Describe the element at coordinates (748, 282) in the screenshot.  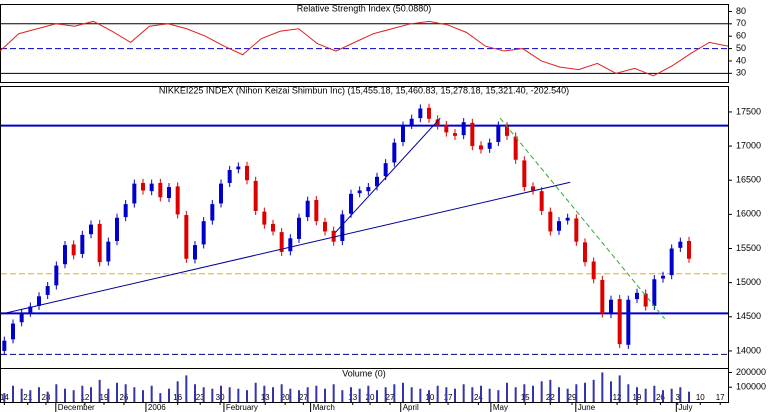
I see `y-tick-label: 15000` at that location.